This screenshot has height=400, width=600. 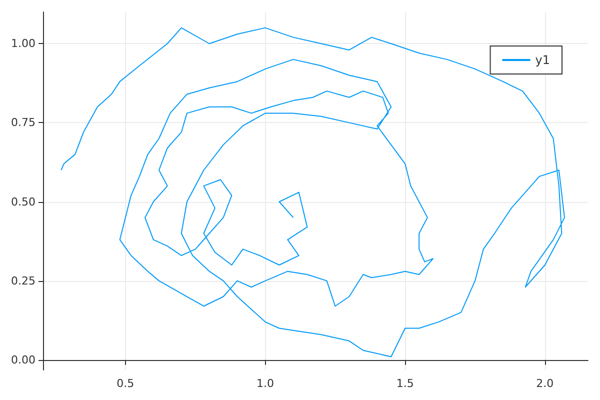 I want to click on y-tick-label: 0.75, so click(x=23, y=123).